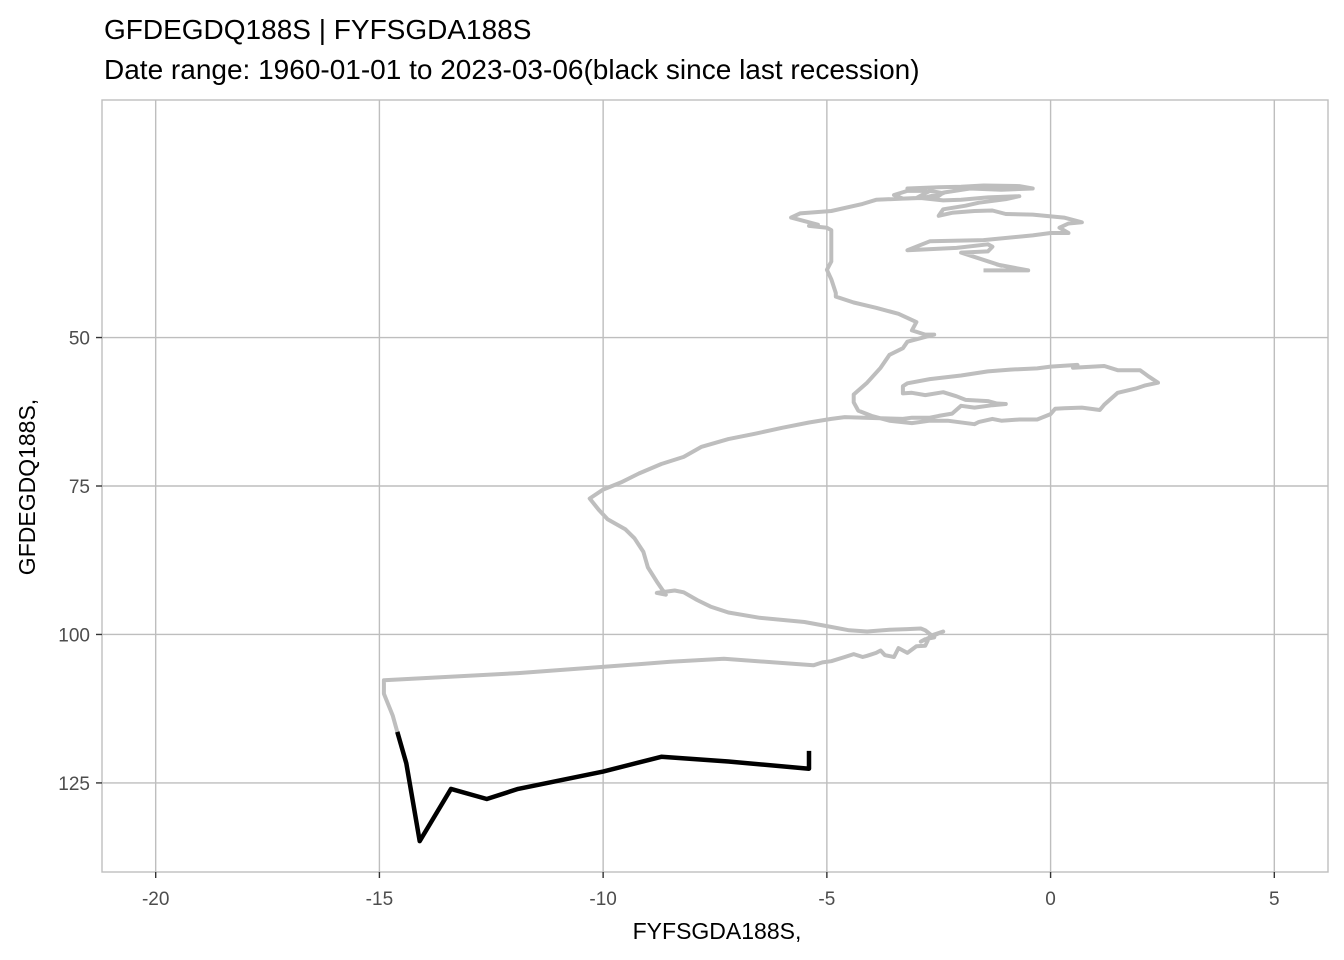 The image size is (1344, 960). I want to click on y-tick-label: 50, so click(79, 339).